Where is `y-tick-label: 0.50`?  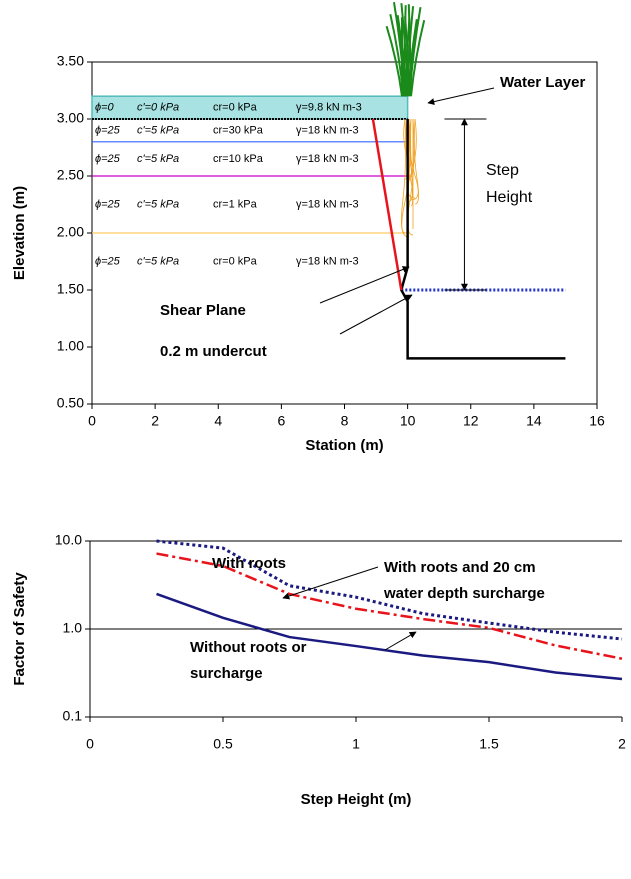 y-tick-label: 0.50 is located at coordinates (70, 403).